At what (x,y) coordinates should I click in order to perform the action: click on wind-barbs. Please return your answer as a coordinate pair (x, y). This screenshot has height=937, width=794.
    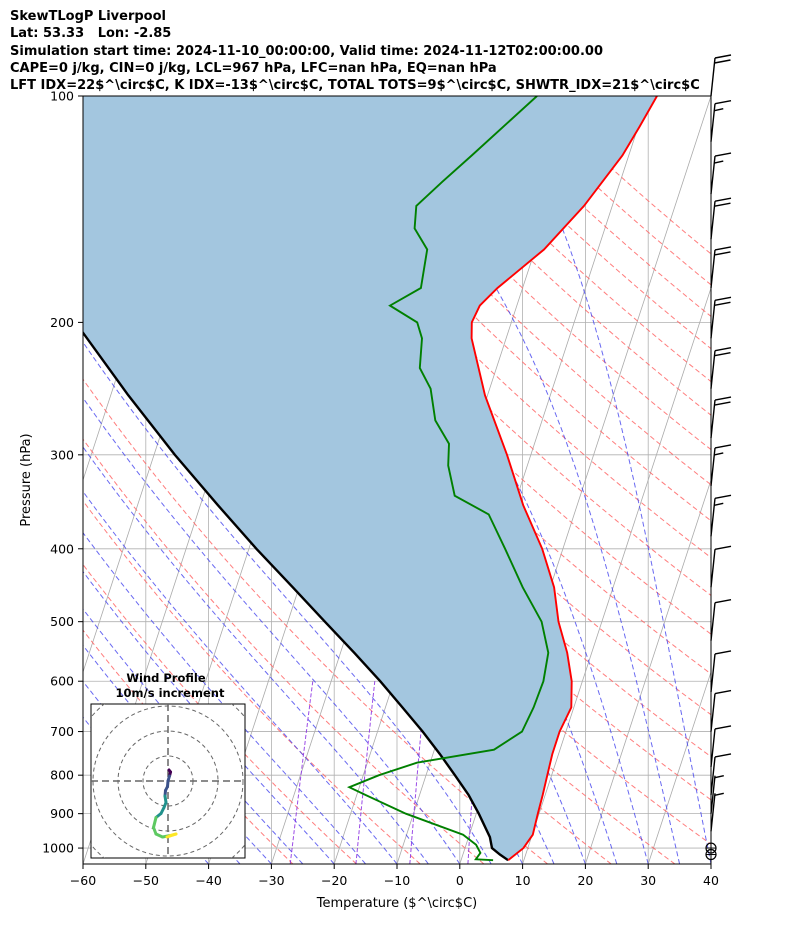
    Looking at the image, I should click on (718, 457).